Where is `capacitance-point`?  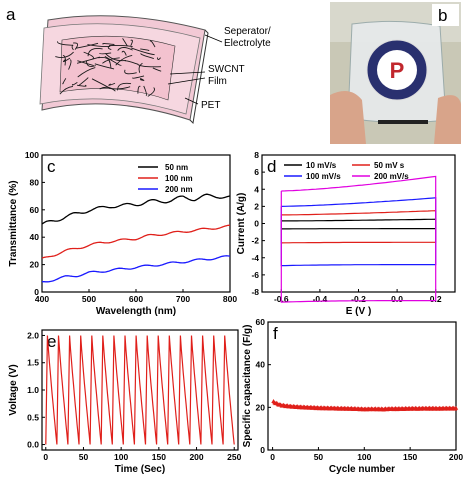 capacitance-point is located at coordinates (456, 407).